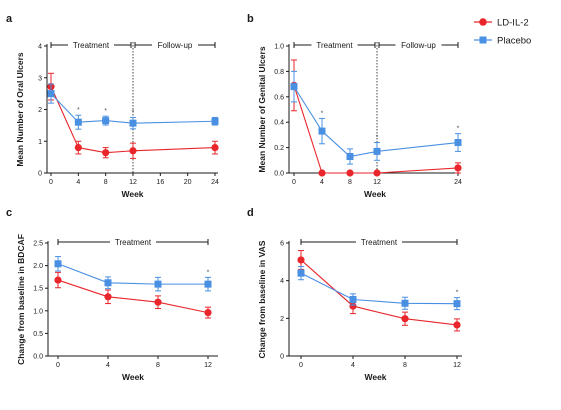  I want to click on panel-label: b, so click(250, 19).